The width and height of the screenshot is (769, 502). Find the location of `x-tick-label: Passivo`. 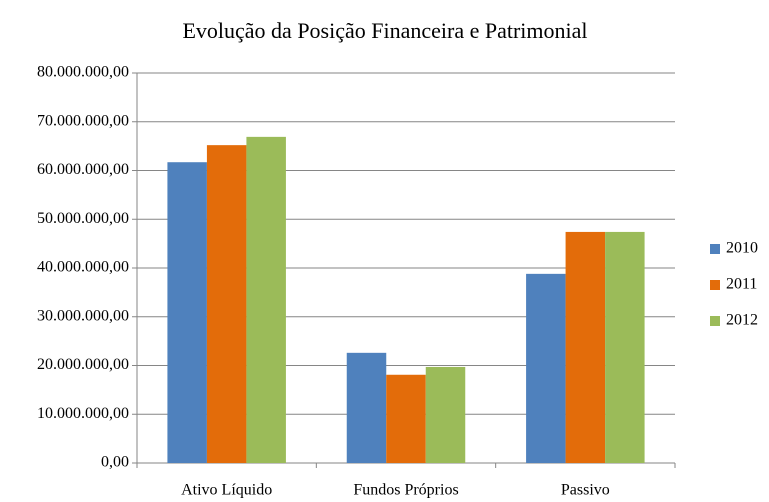

x-tick-label: Passivo is located at coordinates (585, 490).